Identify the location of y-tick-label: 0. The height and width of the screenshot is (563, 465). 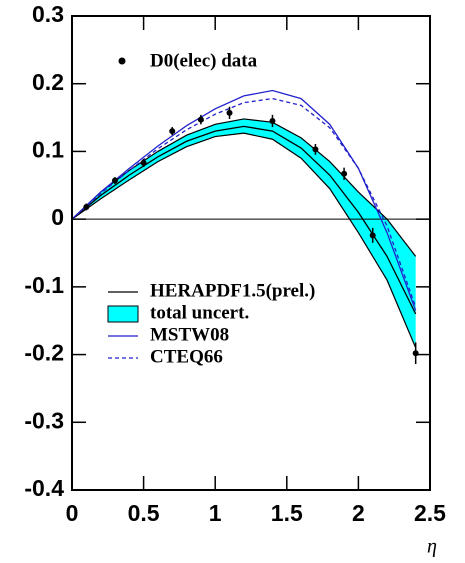
(57, 217).